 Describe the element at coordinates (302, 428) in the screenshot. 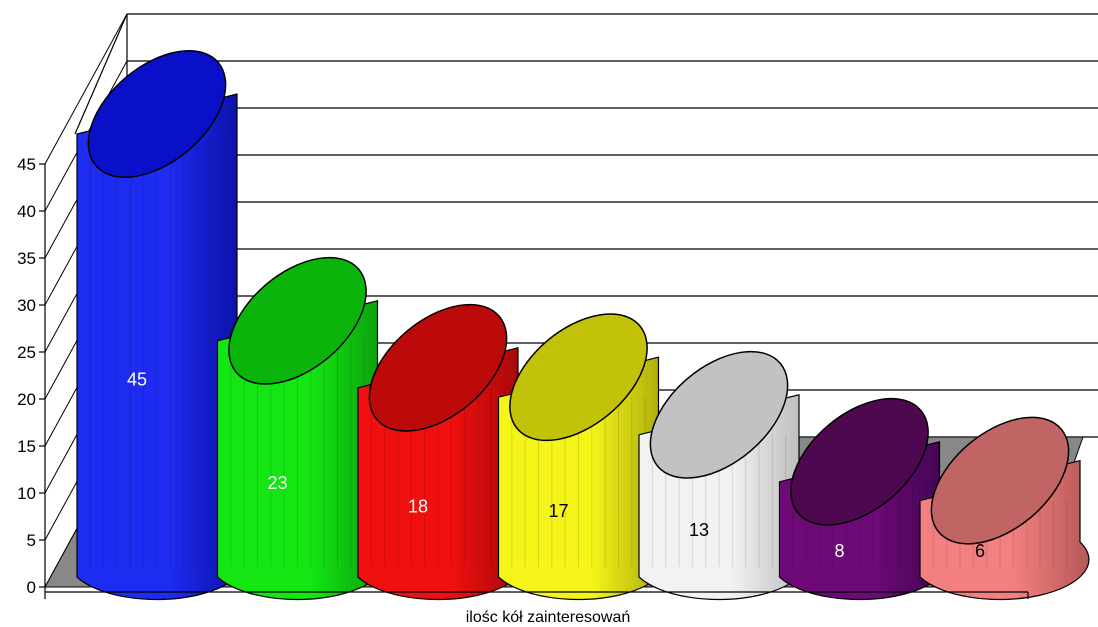

I see `bar-1: 23` at that location.